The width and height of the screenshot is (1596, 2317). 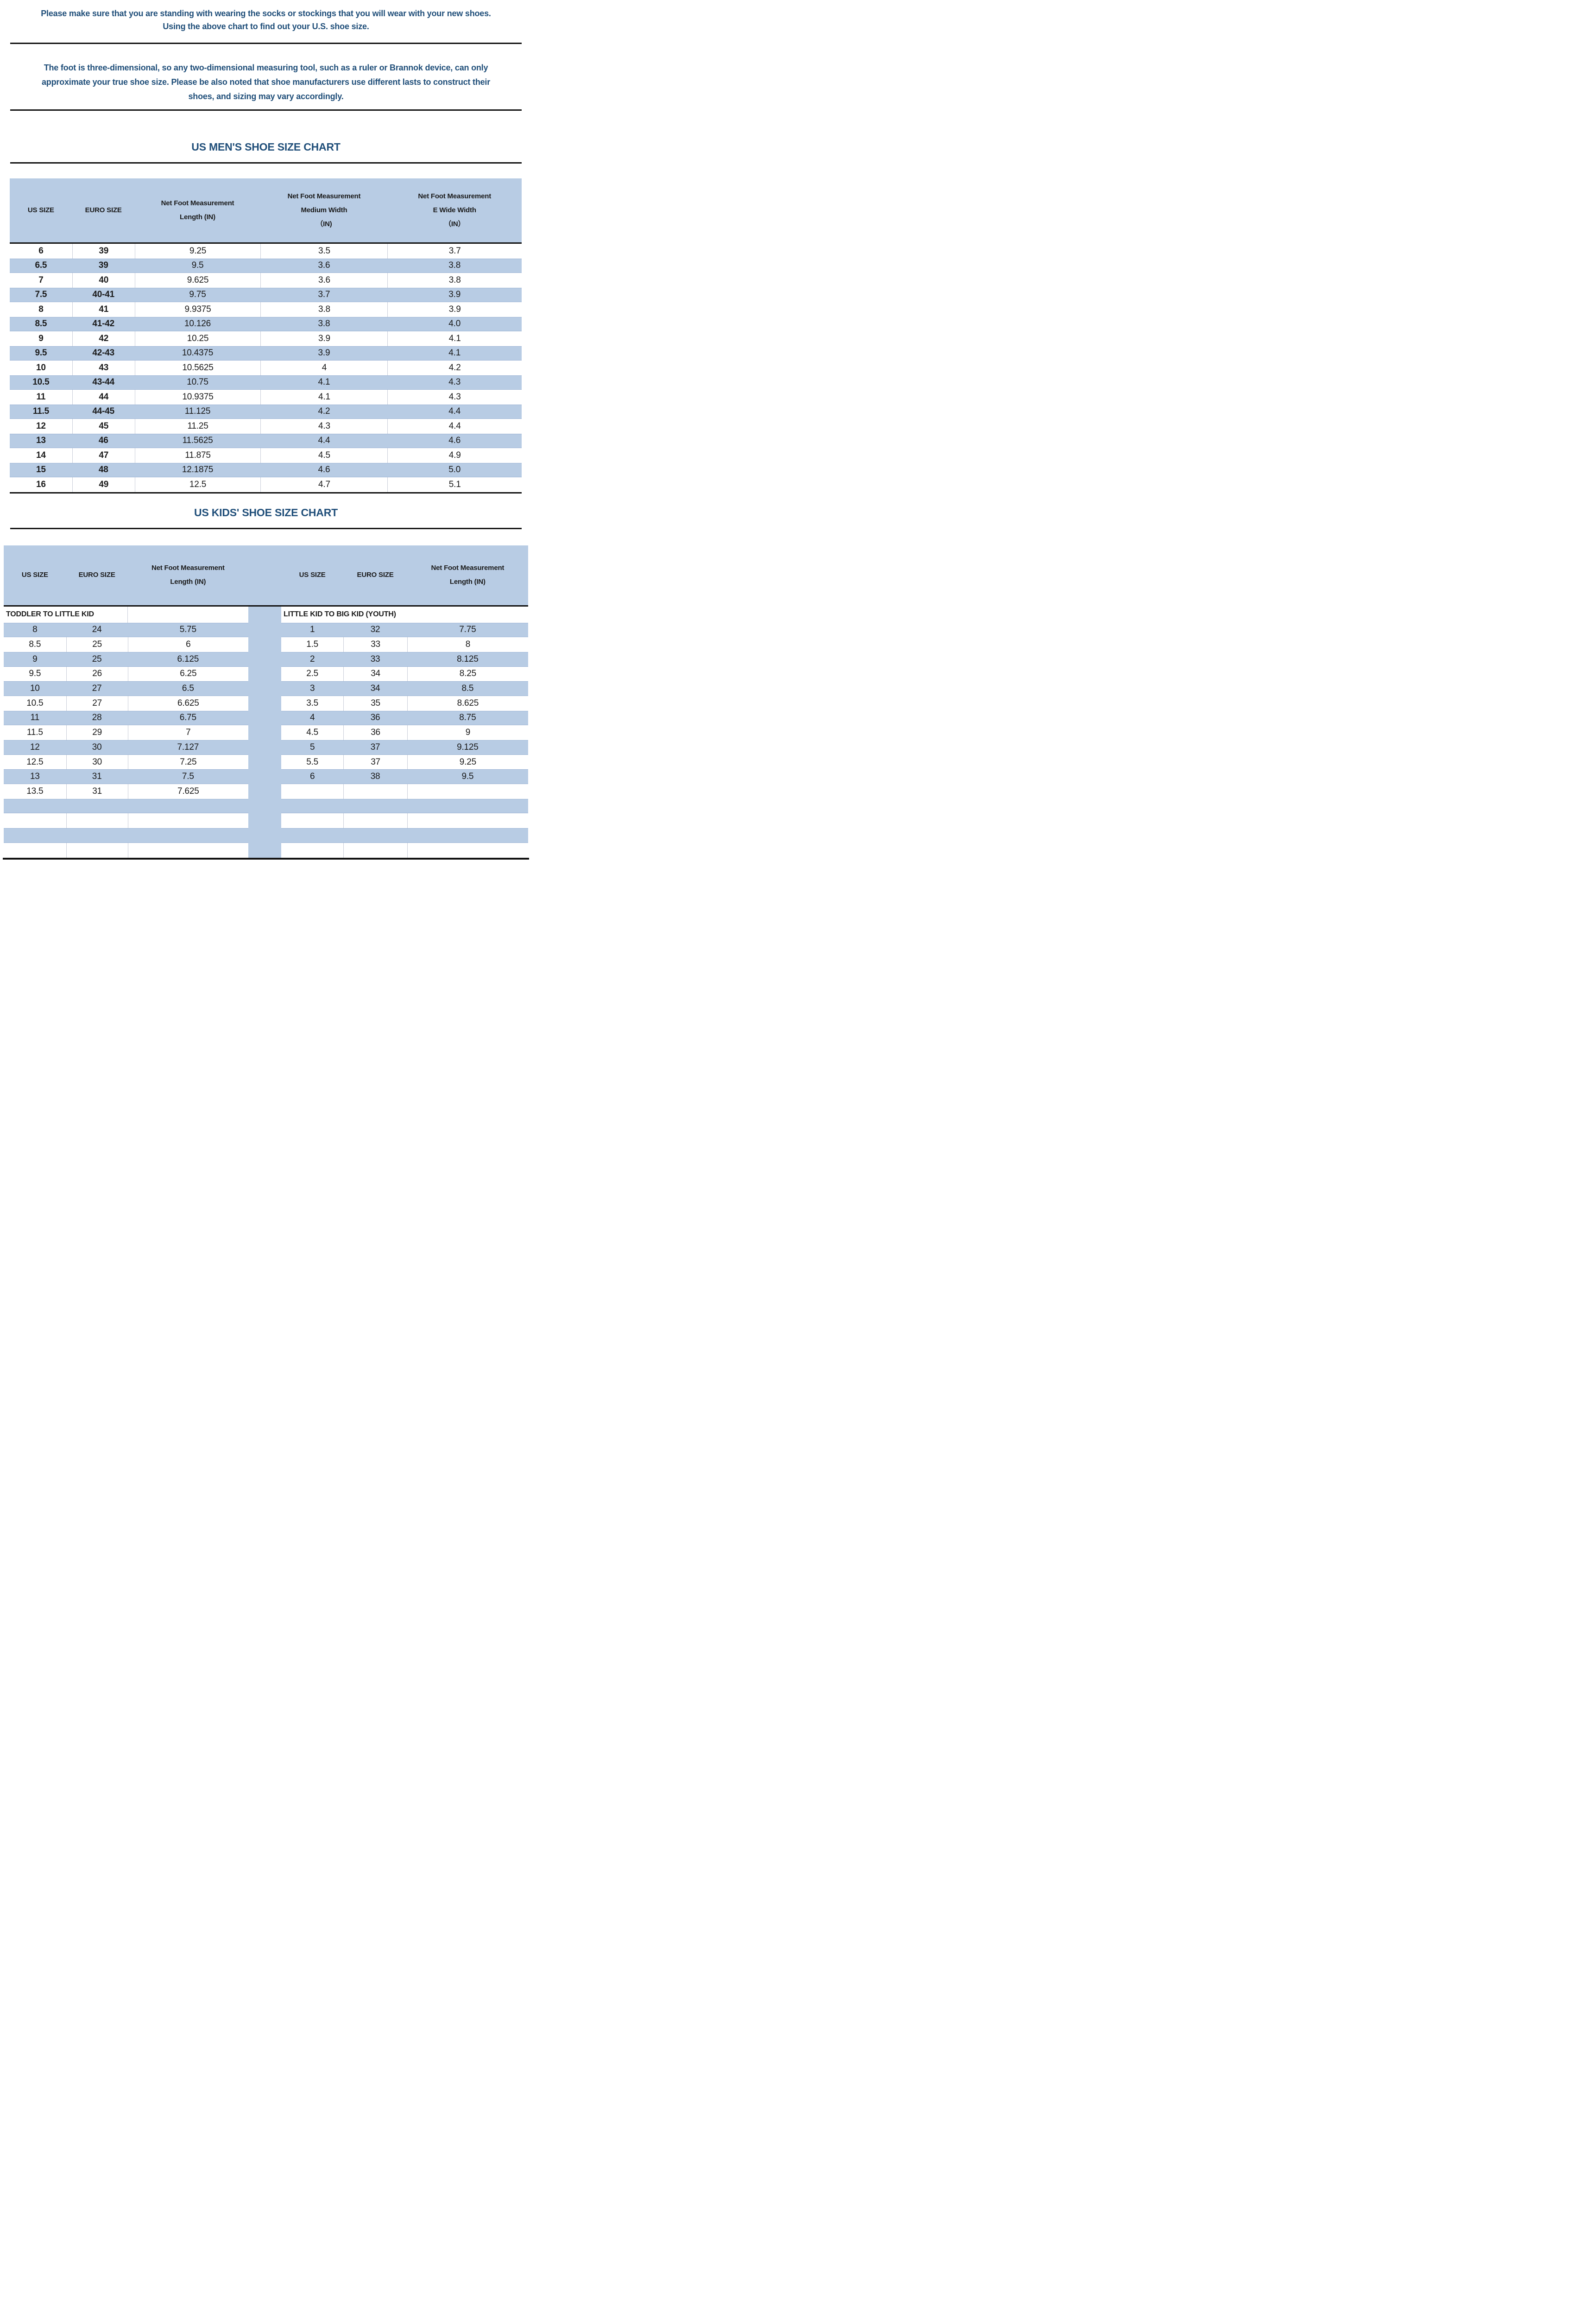 What do you see at coordinates (454, 324) in the screenshot?
I see `table-cell: 4.0` at bounding box center [454, 324].